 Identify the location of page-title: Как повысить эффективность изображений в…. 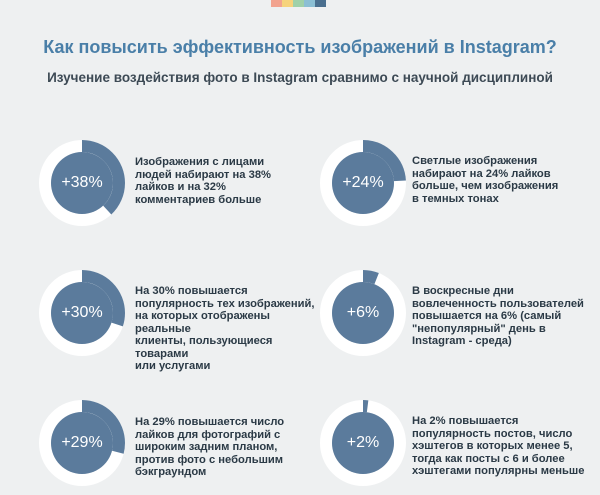
(300, 47).